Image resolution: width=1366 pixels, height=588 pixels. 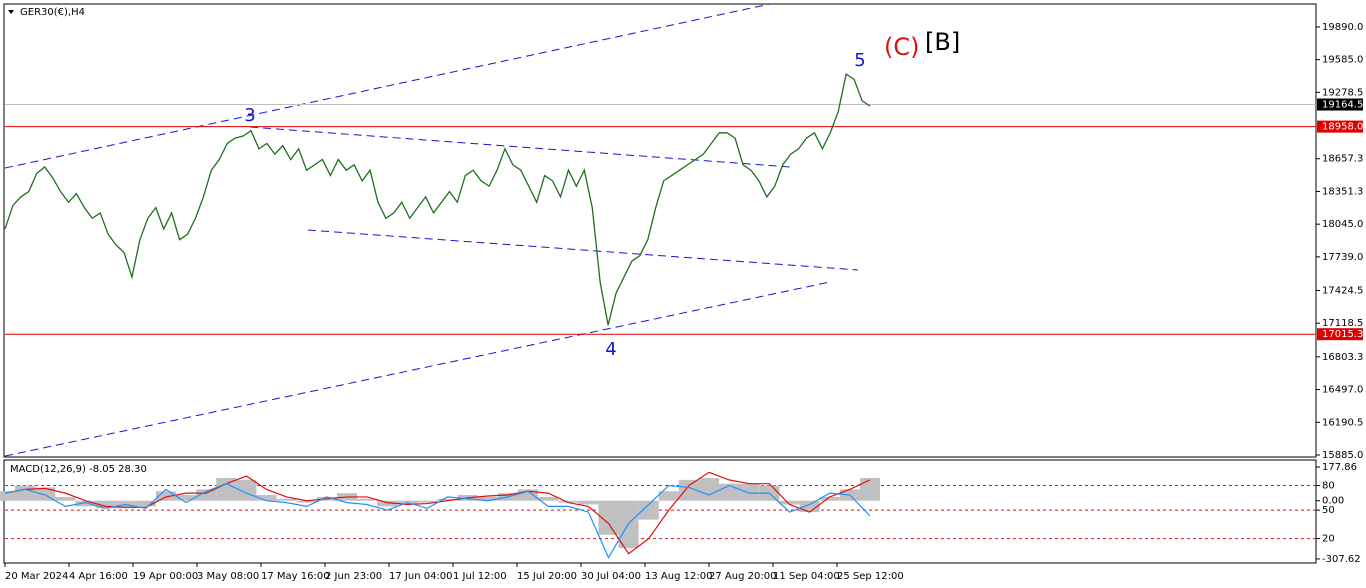 What do you see at coordinates (1333, 501) in the screenshot?
I see `y-tick-label: 0.00` at bounding box center [1333, 501].